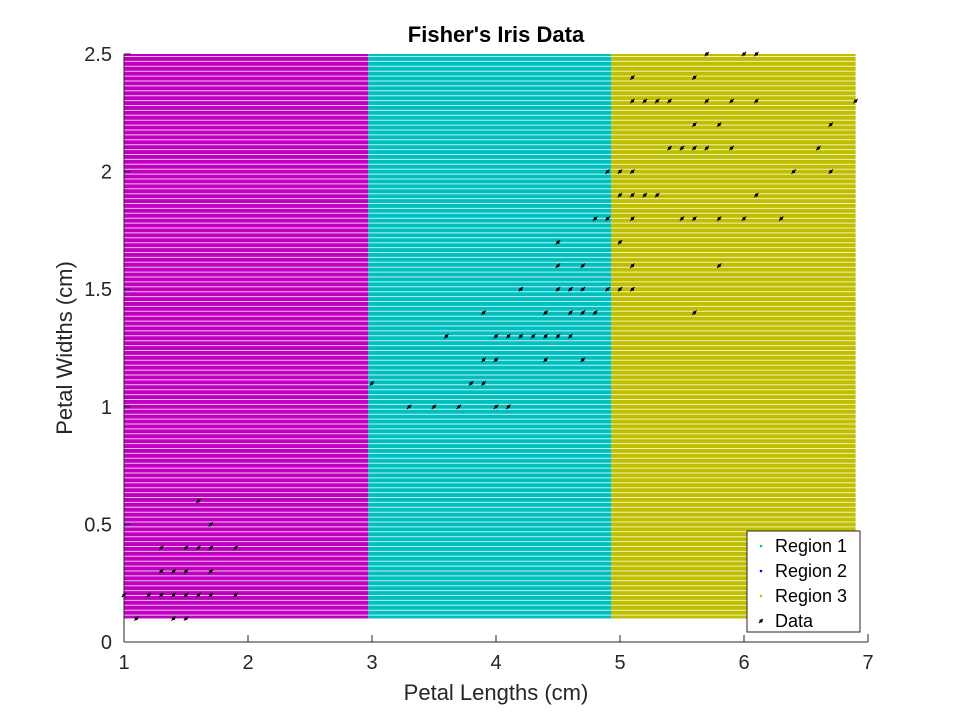  I want to click on chart-title: Fisher's Iris Data, so click(496, 34).